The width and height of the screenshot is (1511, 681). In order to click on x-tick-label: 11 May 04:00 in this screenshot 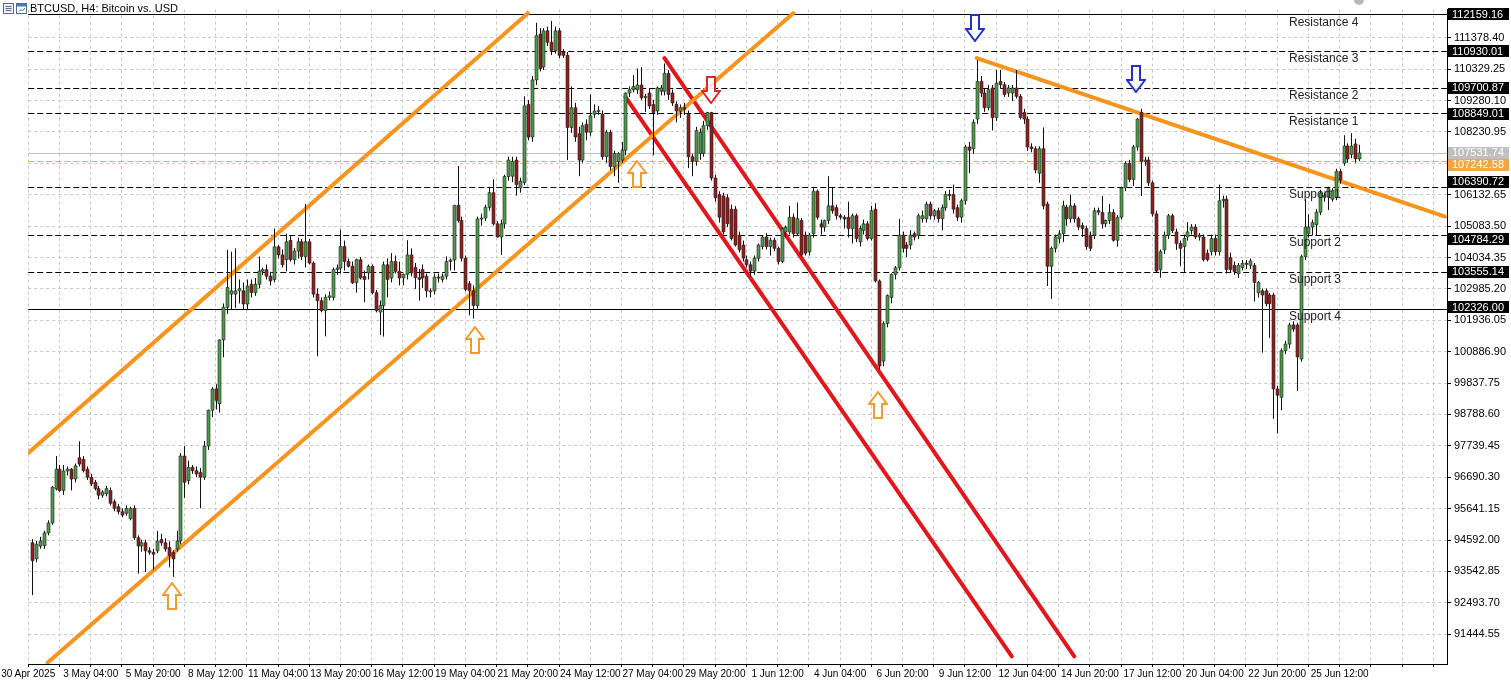, I will do `click(278, 673)`.